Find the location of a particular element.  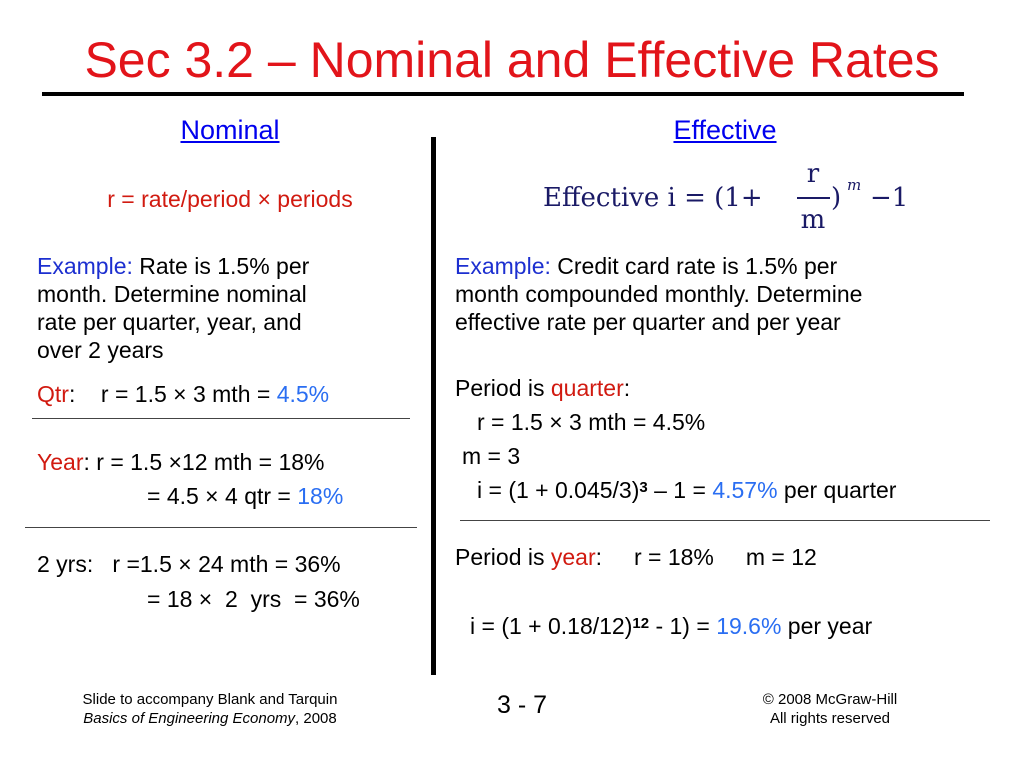

quarter-i-post: per quarter is located at coordinates (837, 490).